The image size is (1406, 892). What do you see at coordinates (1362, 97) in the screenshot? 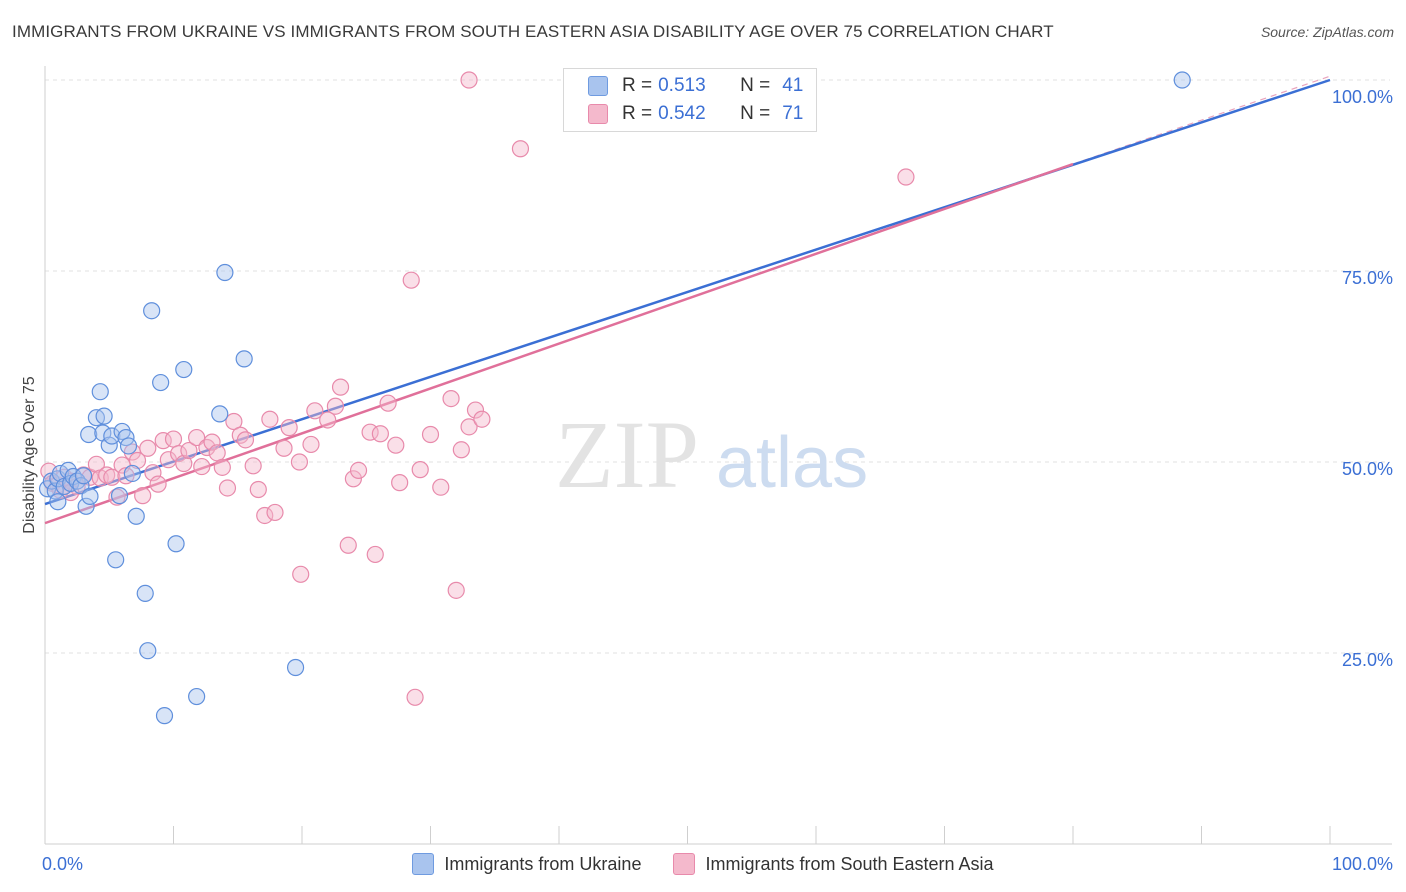
I see `y-tick-label-0: 100.0%` at bounding box center [1362, 97].